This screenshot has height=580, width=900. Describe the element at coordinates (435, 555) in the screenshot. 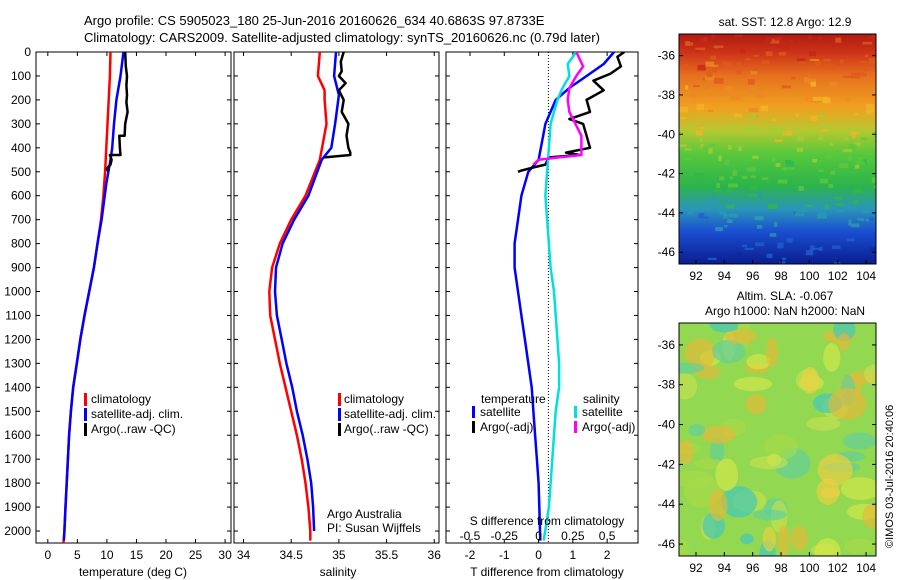

I see `x-tick-label: 36` at that location.